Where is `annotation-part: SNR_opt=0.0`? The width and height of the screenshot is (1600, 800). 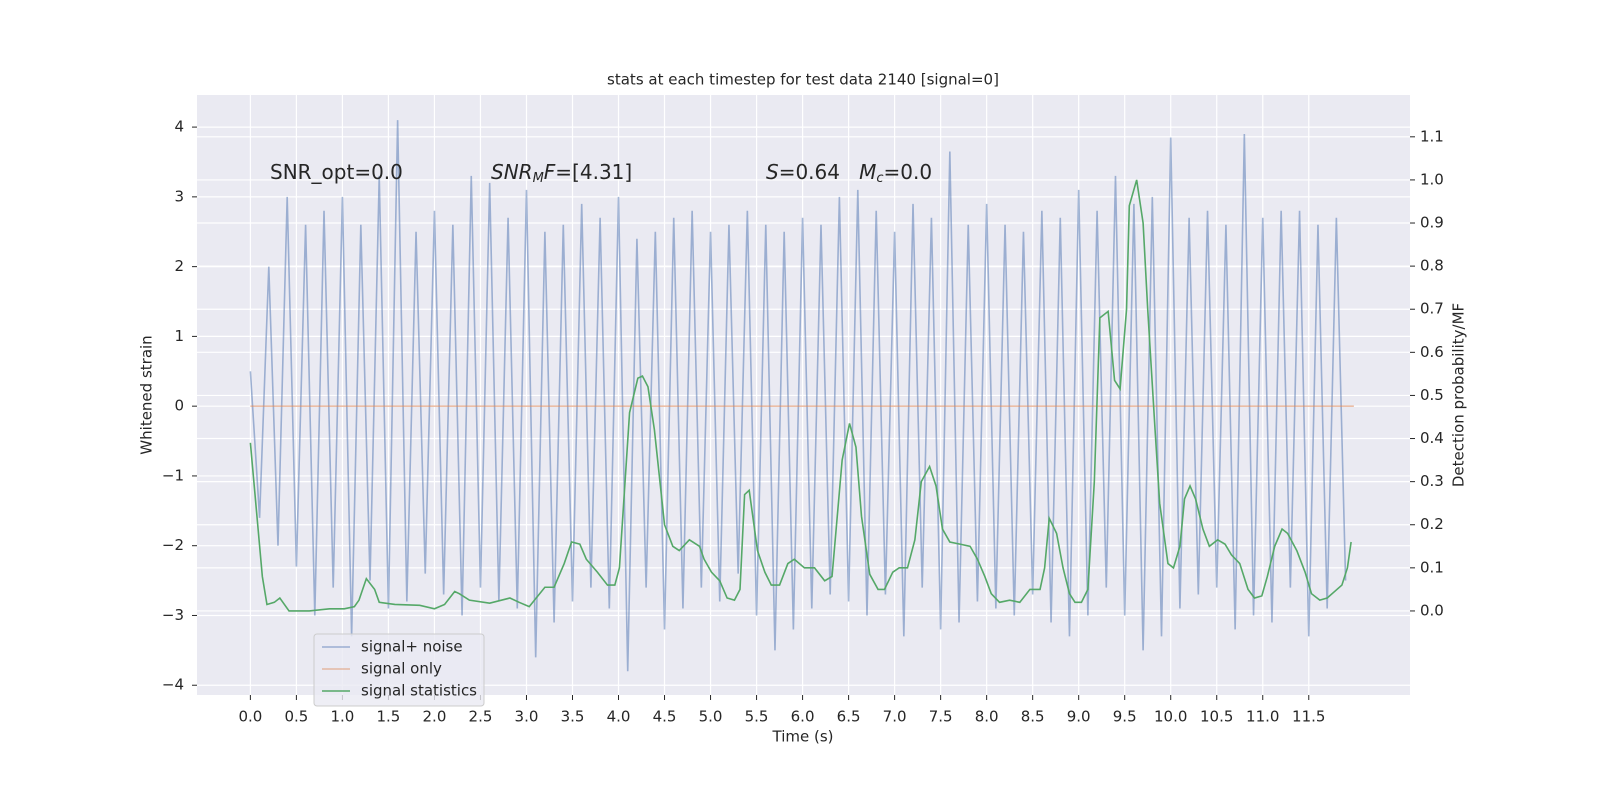
annotation-part: SNR_opt=0.0 is located at coordinates (336, 172).